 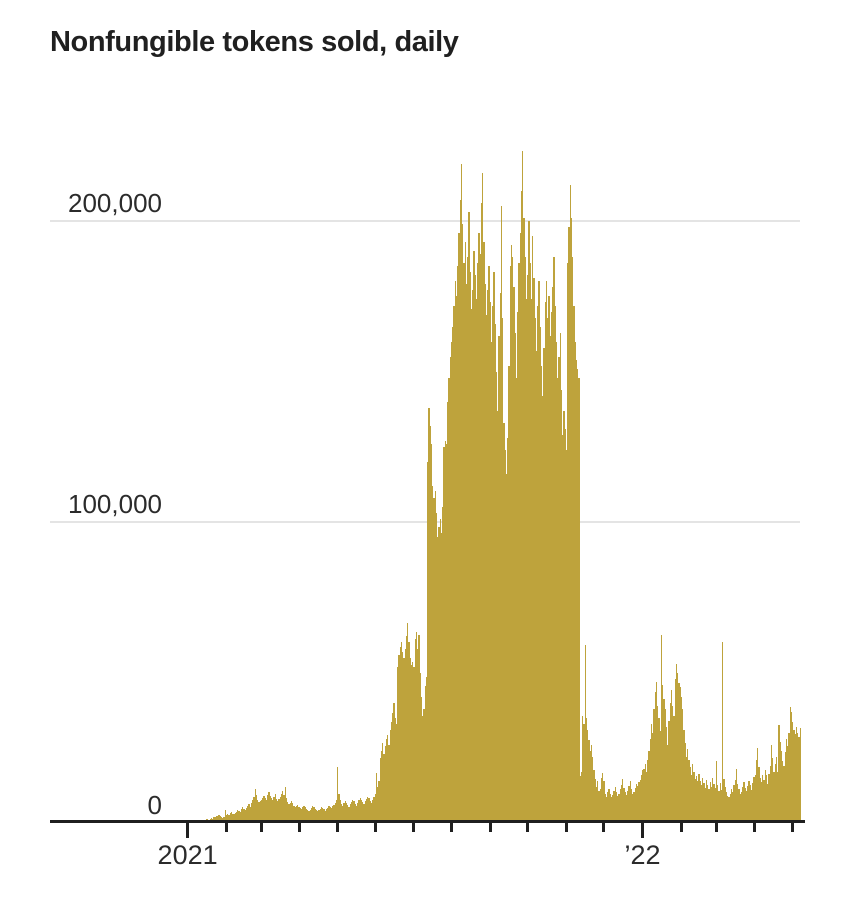 I want to click on chart-title: Nonfungible tokens sold, daily, so click(x=254, y=42).